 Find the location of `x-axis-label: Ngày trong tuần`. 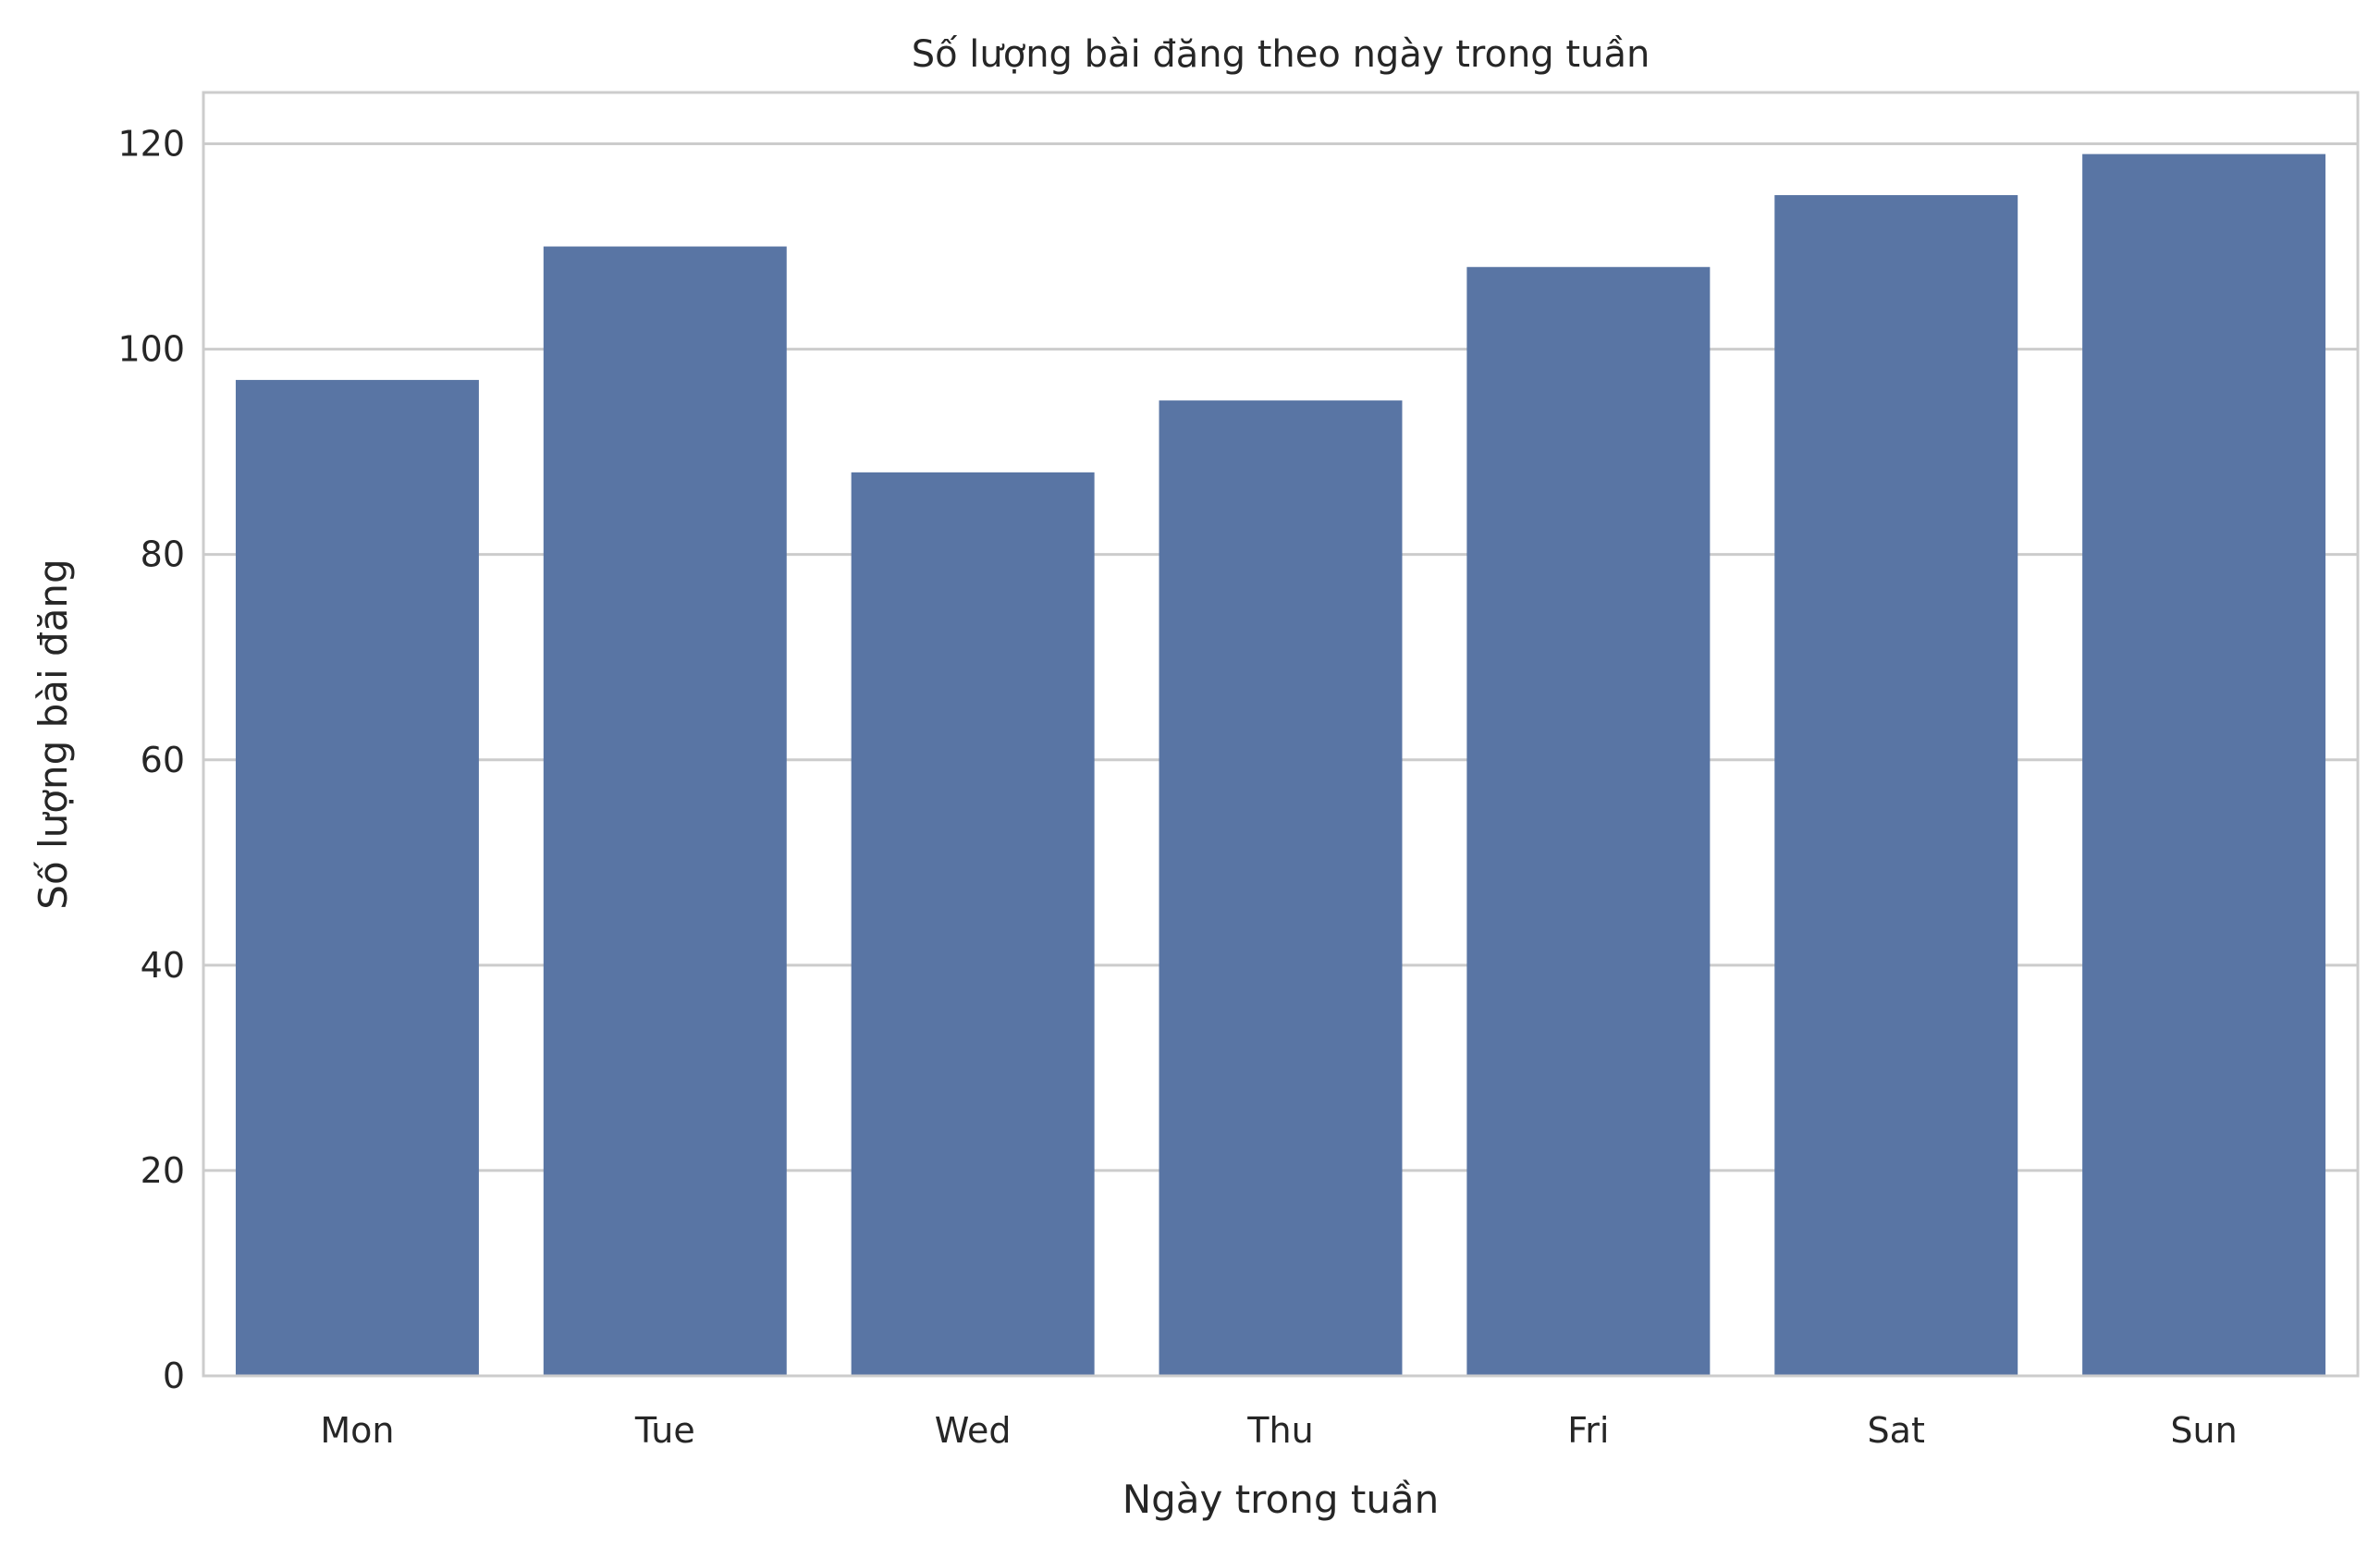

x-axis-label: Ngày trong tuần is located at coordinates (1281, 1499).